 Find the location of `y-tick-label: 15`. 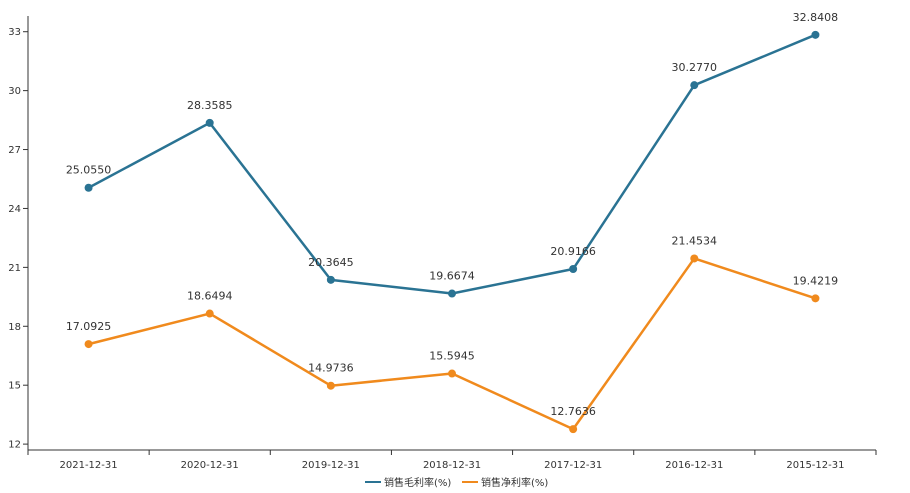

y-tick-label: 15 is located at coordinates (14, 386).